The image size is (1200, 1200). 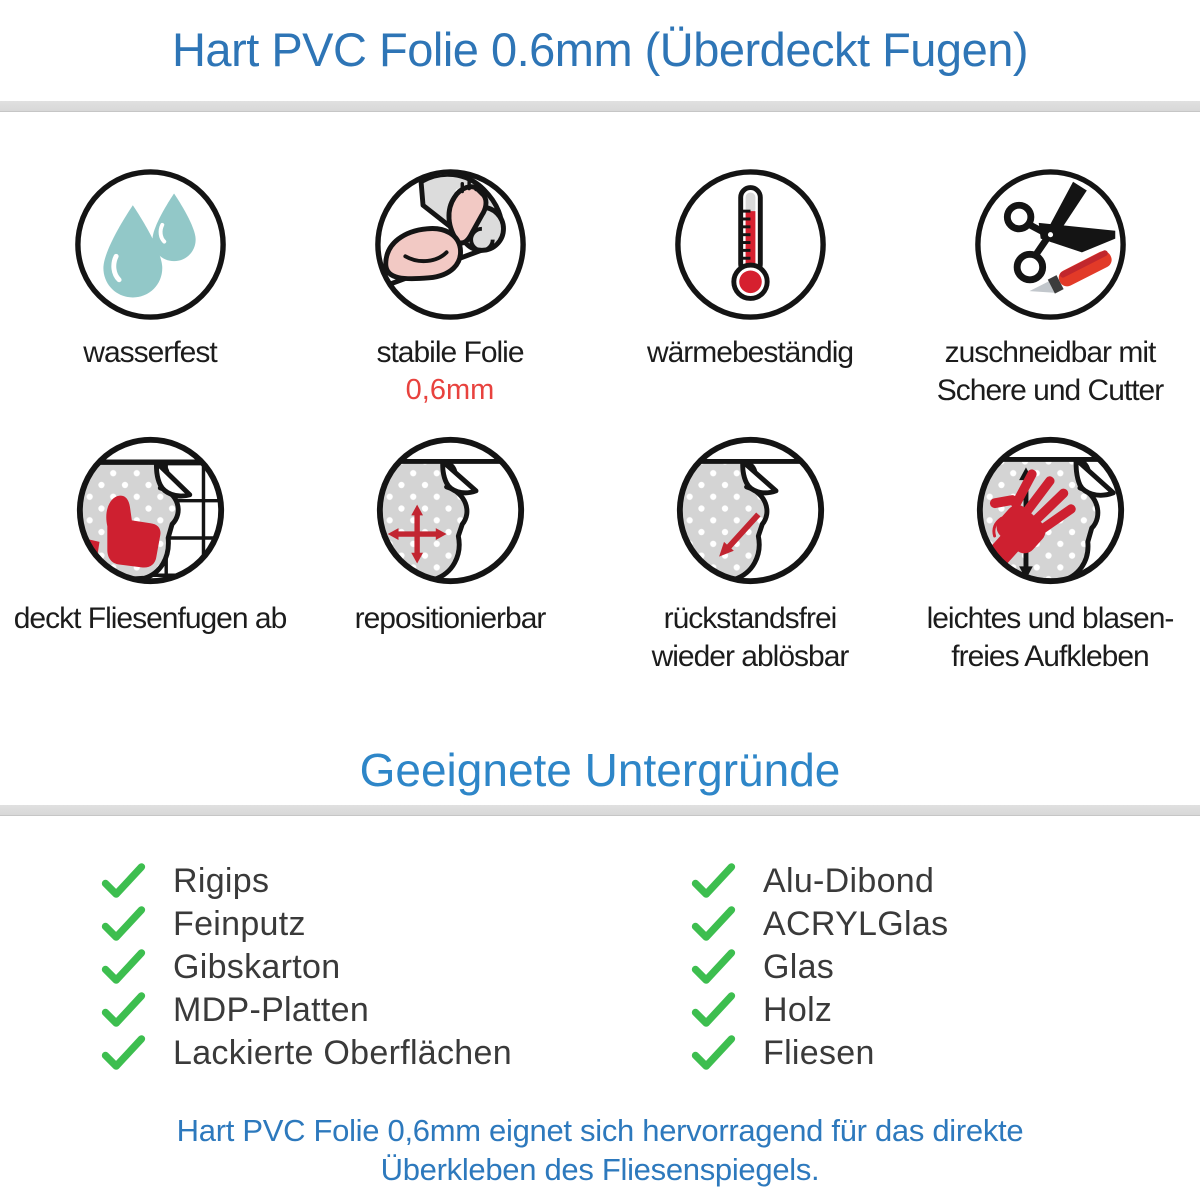 I want to click on list-item: ACRYLGlas, so click(x=819, y=924).